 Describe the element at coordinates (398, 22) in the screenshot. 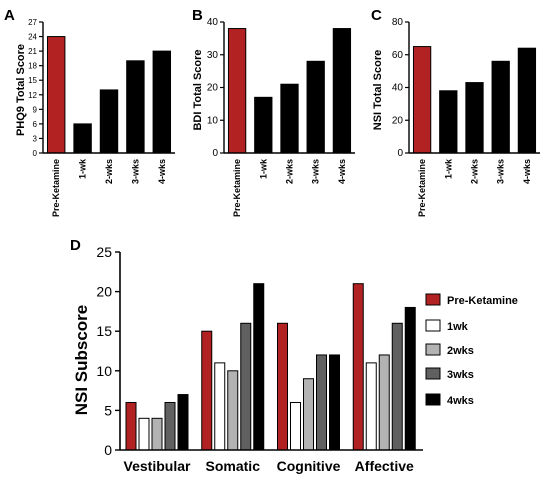

I see `y-tick-label: 80` at that location.